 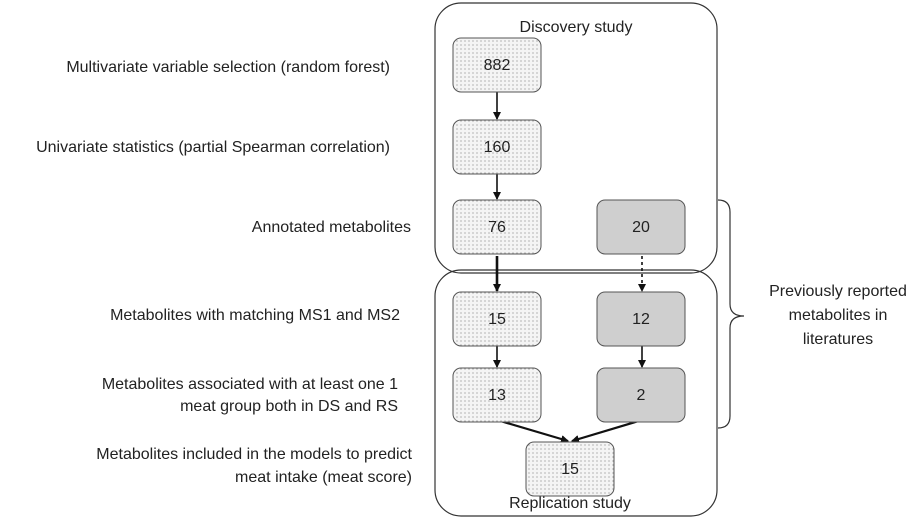 What do you see at coordinates (838, 291) in the screenshot?
I see `note-text: Previously reported` at bounding box center [838, 291].